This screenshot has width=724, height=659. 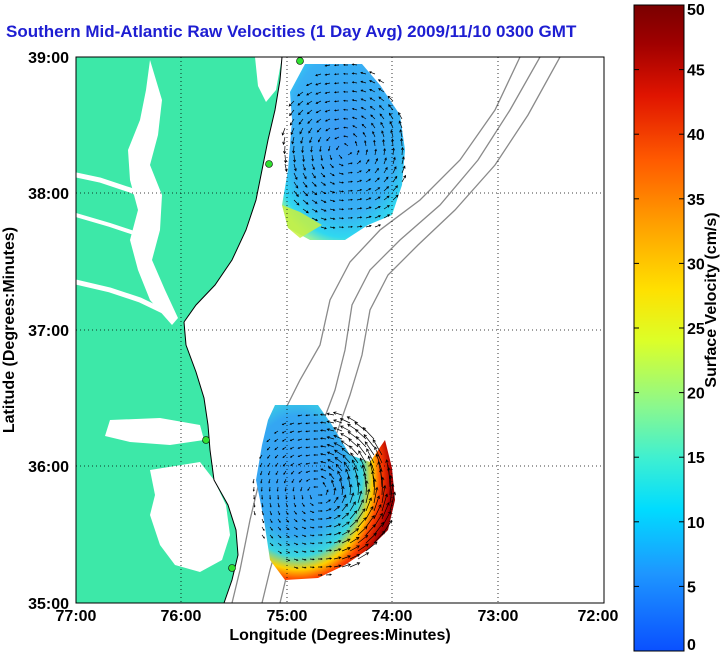 I want to click on james-river, so click(x=121, y=297).